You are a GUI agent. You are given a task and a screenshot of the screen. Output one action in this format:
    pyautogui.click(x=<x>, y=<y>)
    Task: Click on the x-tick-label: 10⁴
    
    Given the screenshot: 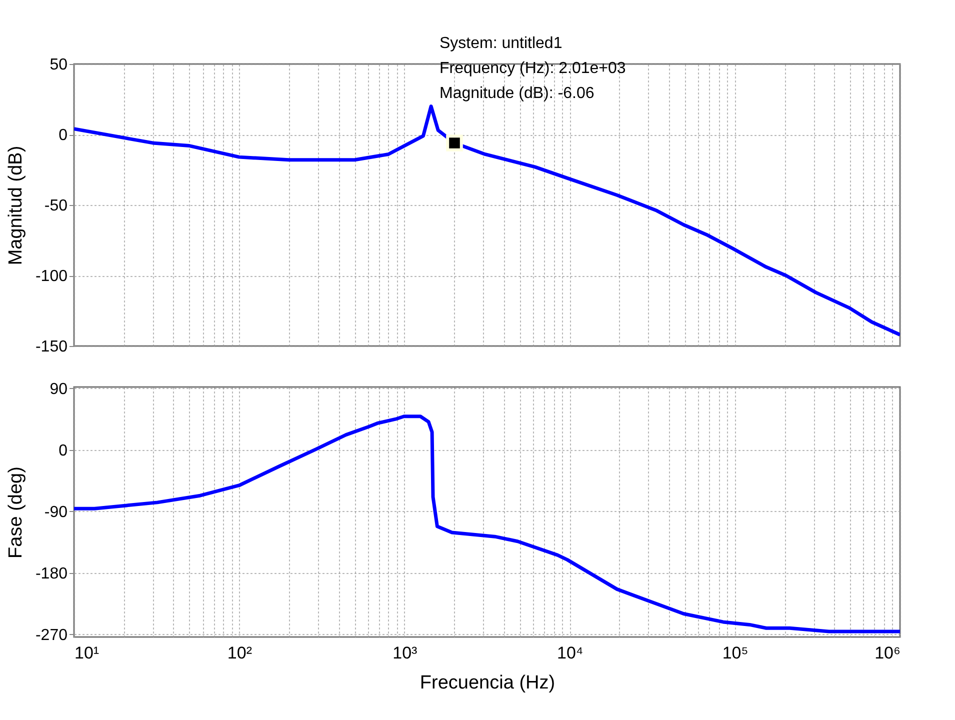 What is the action you would take?
    pyautogui.click(x=570, y=653)
    